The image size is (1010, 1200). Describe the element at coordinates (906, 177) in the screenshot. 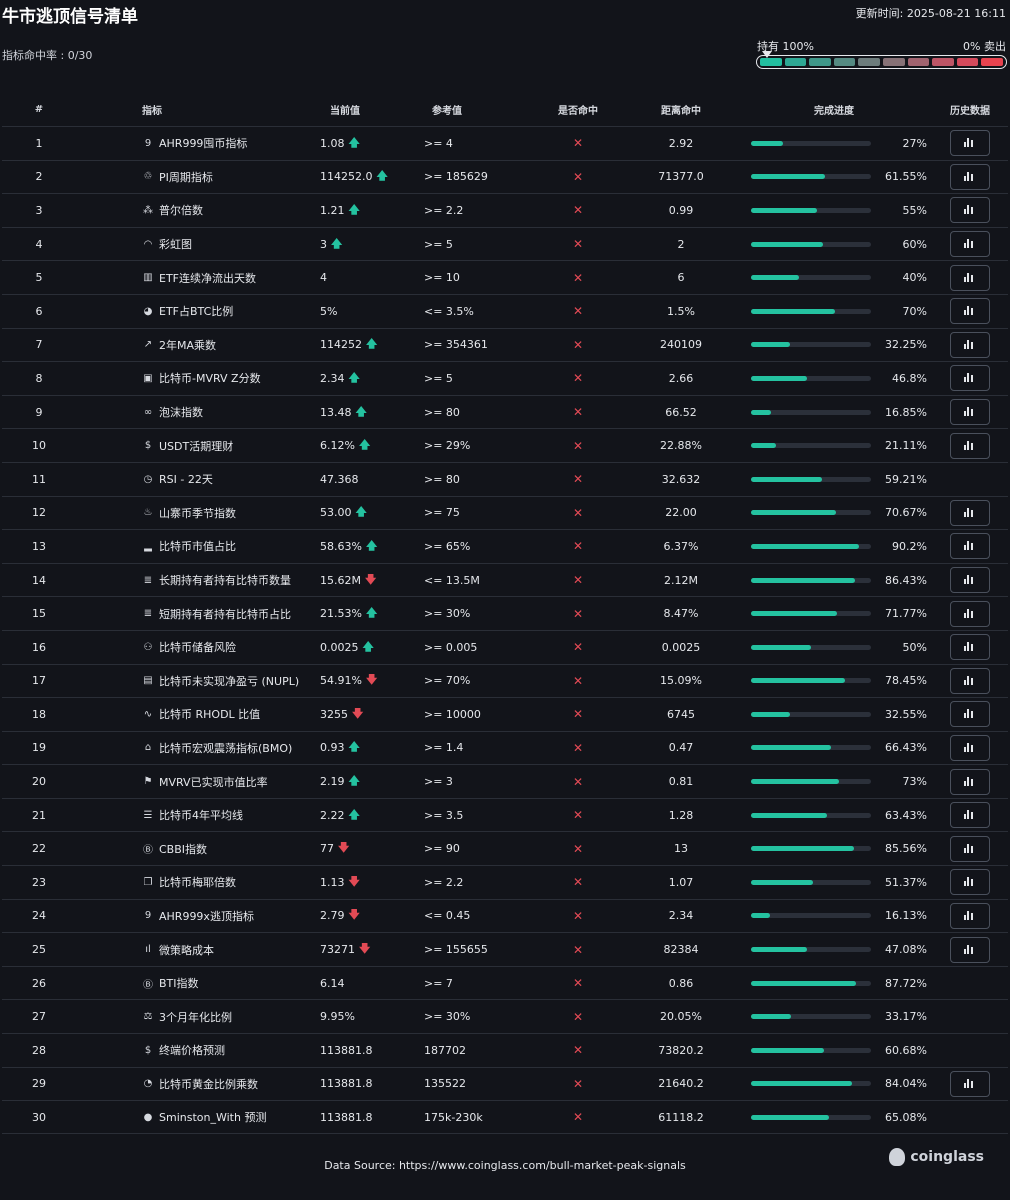

I see `progress-percent: 61.55%` at that location.